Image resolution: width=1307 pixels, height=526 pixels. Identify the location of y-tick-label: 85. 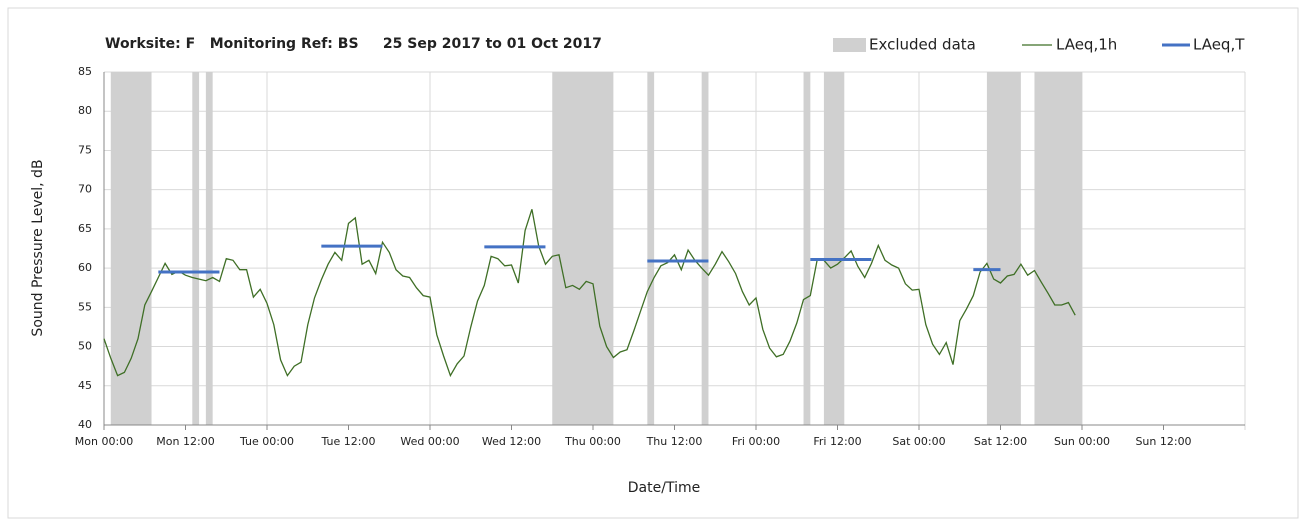
(85, 71).